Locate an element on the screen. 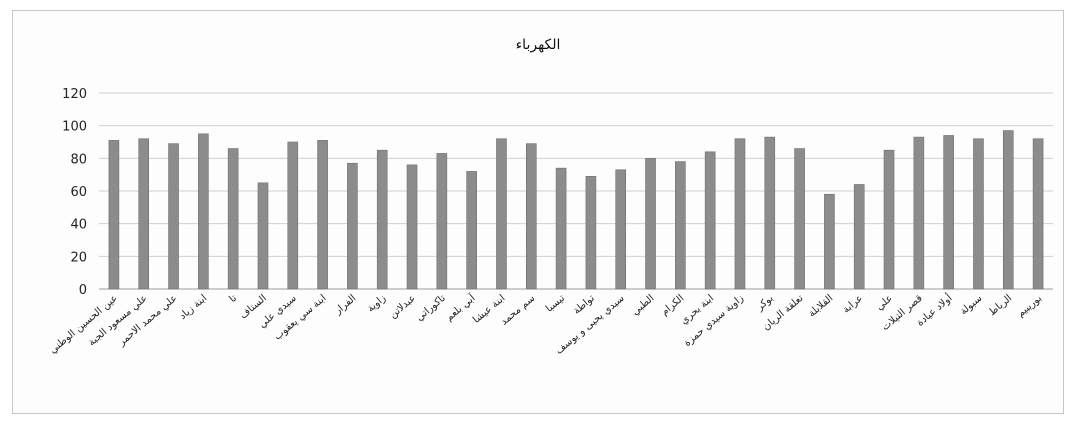  x-category-label: بوكر is located at coordinates (765, 303).